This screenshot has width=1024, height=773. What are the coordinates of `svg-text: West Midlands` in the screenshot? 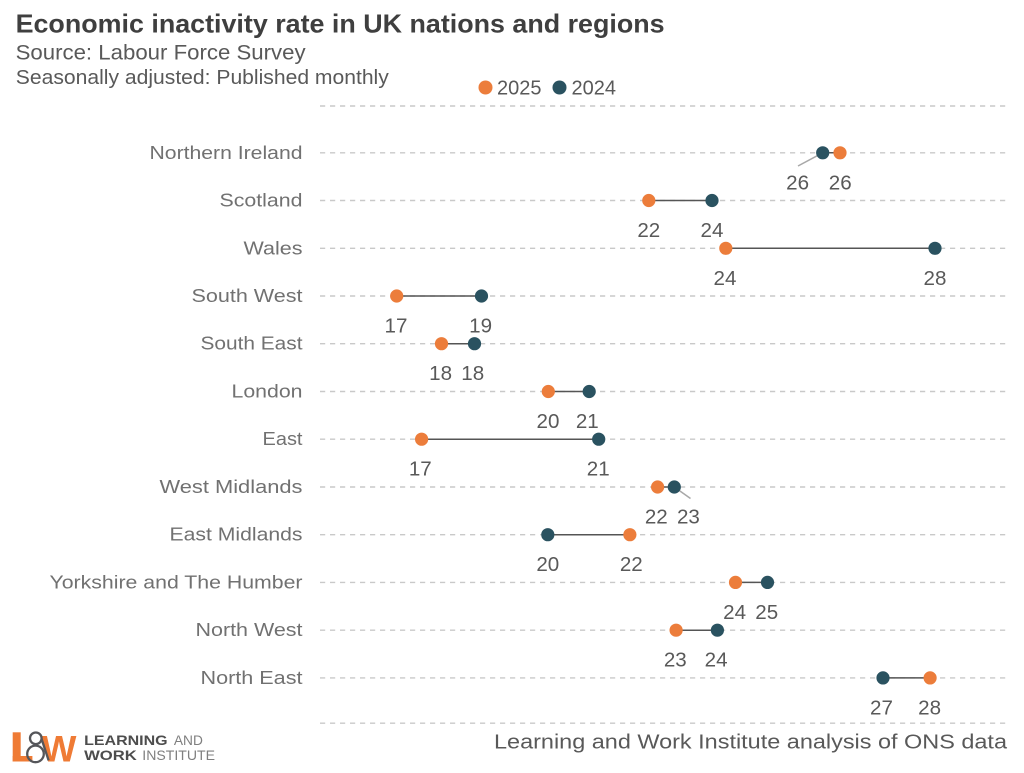 It's located at (231, 487).